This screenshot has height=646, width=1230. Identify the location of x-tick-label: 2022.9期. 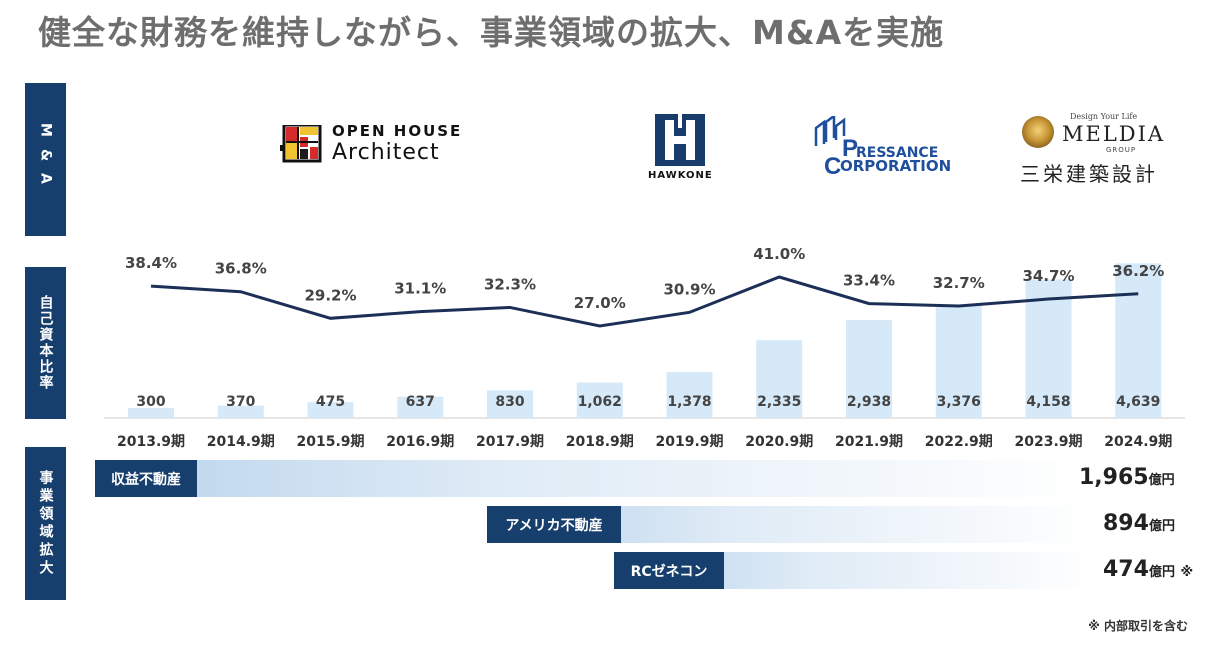
(959, 442).